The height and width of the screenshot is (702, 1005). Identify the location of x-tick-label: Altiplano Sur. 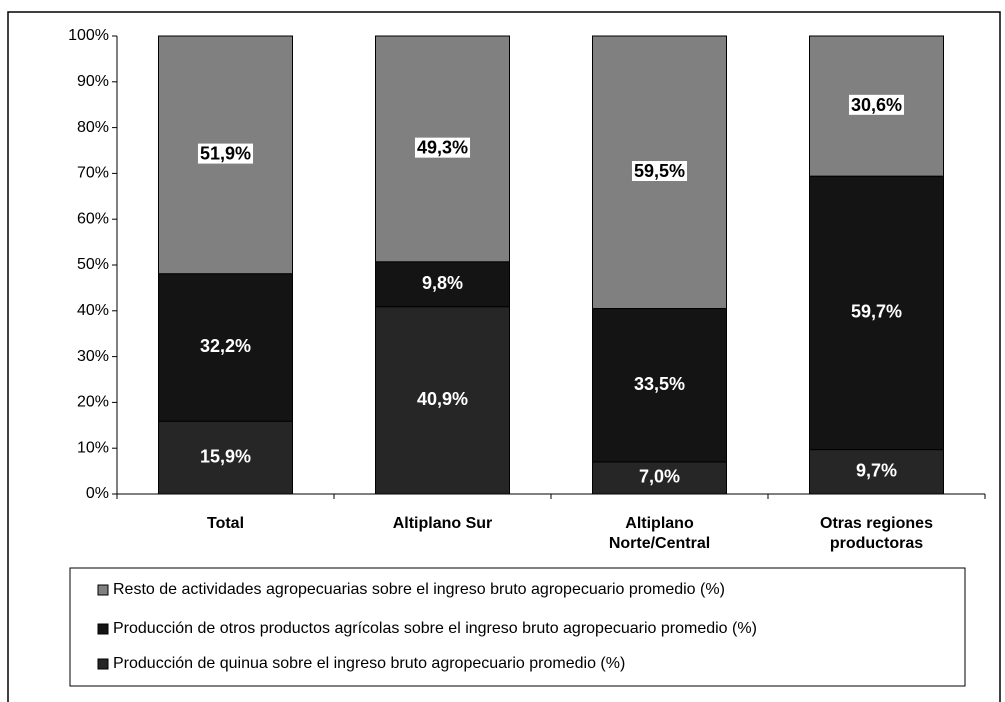
(442, 523).